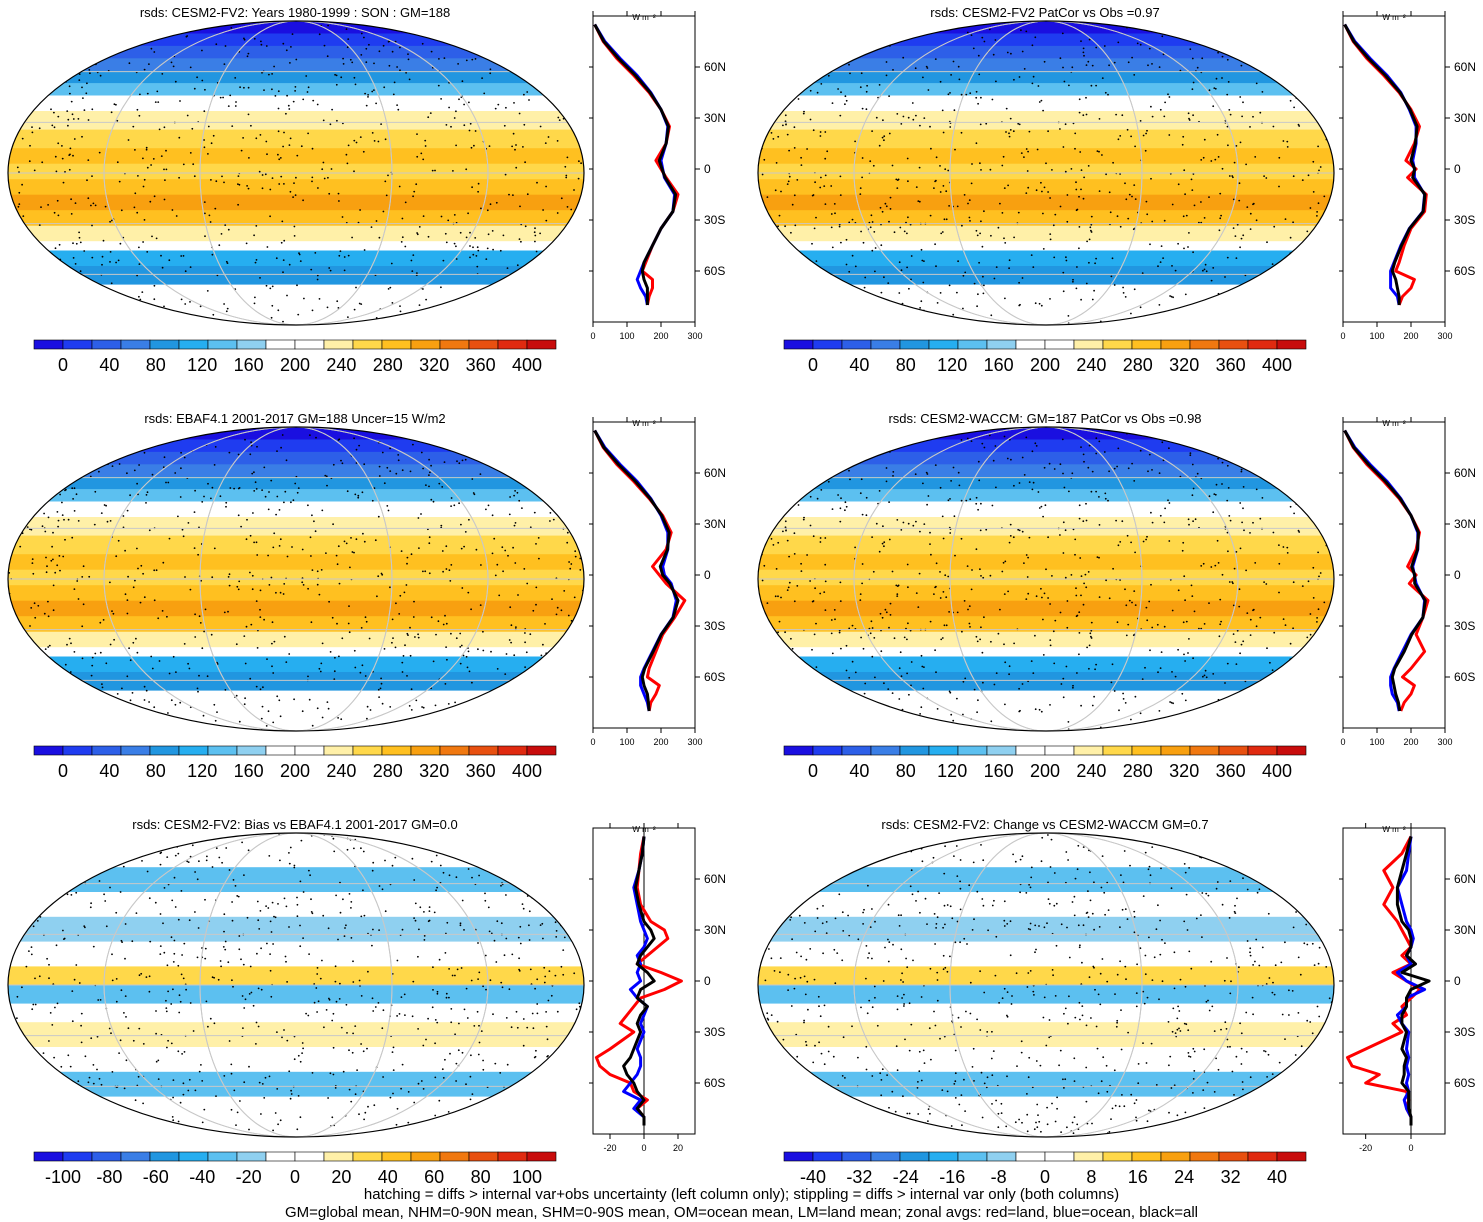 This screenshot has width=1483, height=1222. Describe the element at coordinates (906, 1177) in the screenshot. I see `colorbar-label: -24` at that location.